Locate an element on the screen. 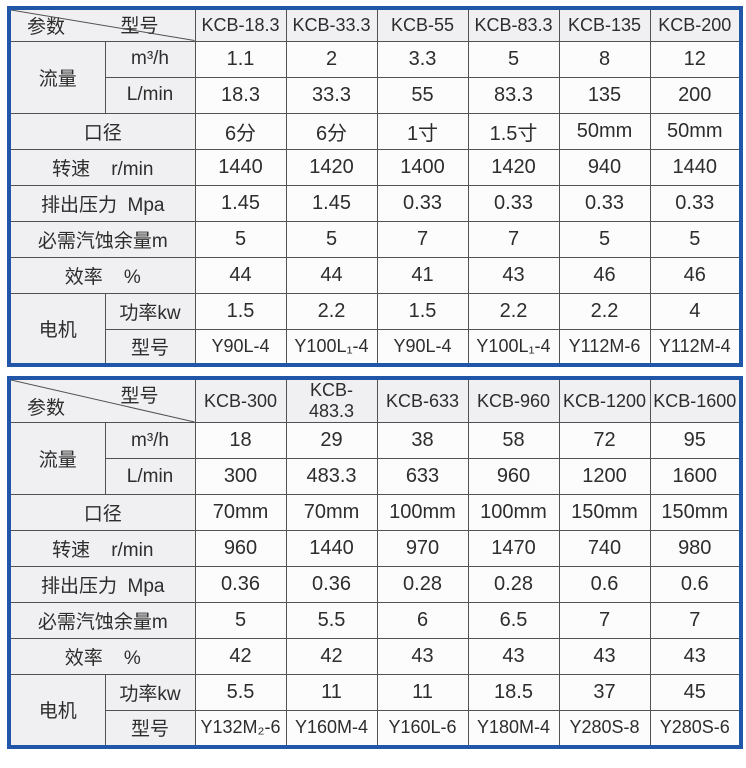 The width and height of the screenshot is (746, 768). model-header-cell: KCB-18.3 is located at coordinates (240, 24).